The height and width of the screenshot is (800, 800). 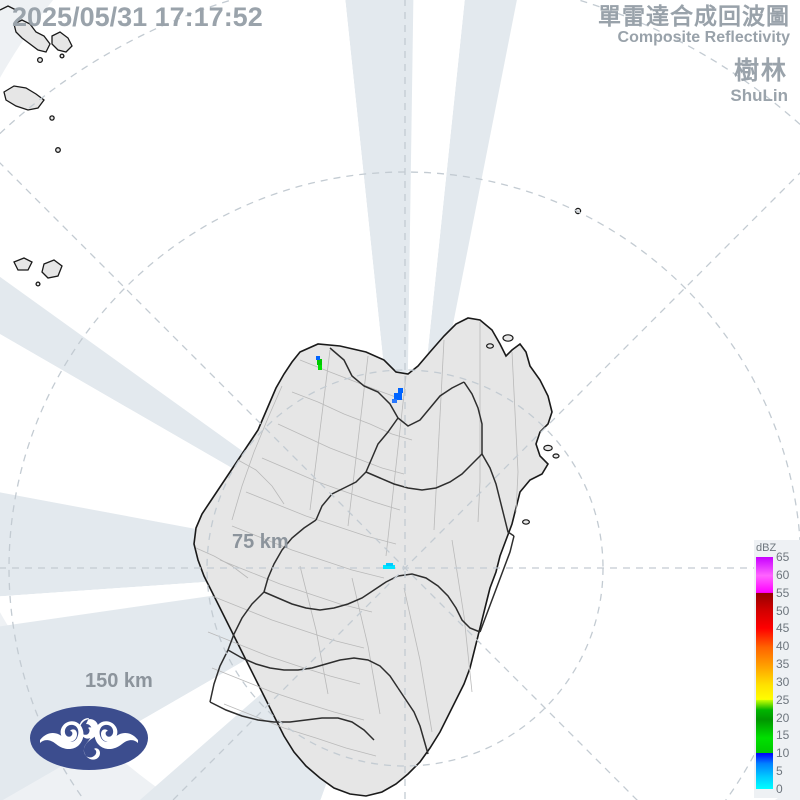 What do you see at coordinates (694, 16) in the screenshot?
I see `product-title-cn: 單雷達合成回波圖` at bounding box center [694, 16].